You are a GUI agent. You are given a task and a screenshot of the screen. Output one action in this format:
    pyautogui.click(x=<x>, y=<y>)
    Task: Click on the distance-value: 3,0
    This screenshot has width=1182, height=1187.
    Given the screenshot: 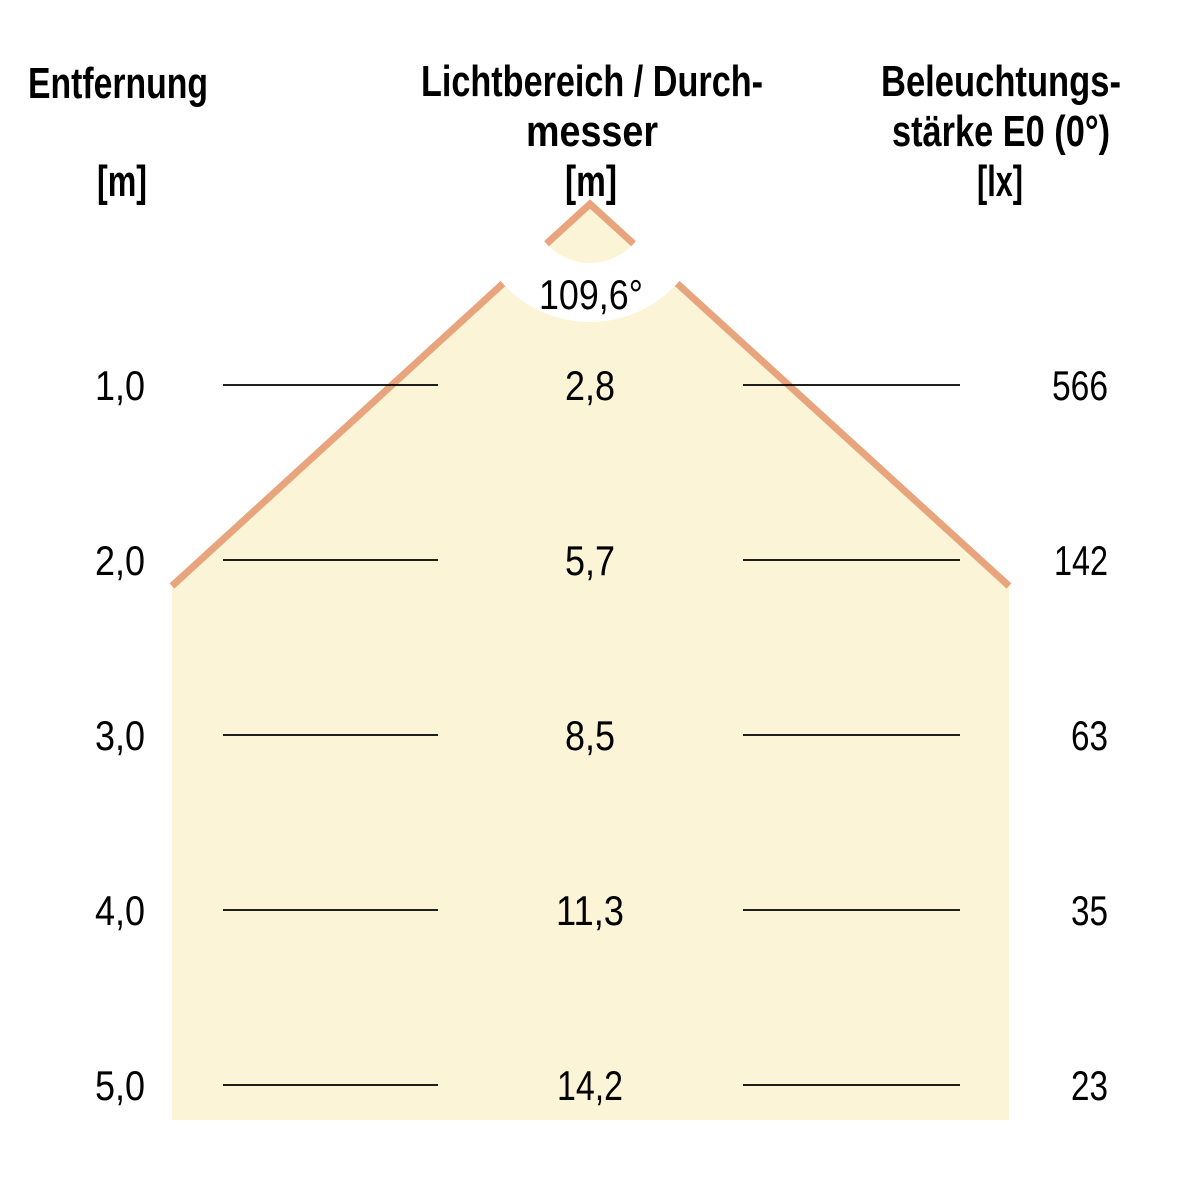 What is the action you would take?
    pyautogui.click(x=120, y=735)
    